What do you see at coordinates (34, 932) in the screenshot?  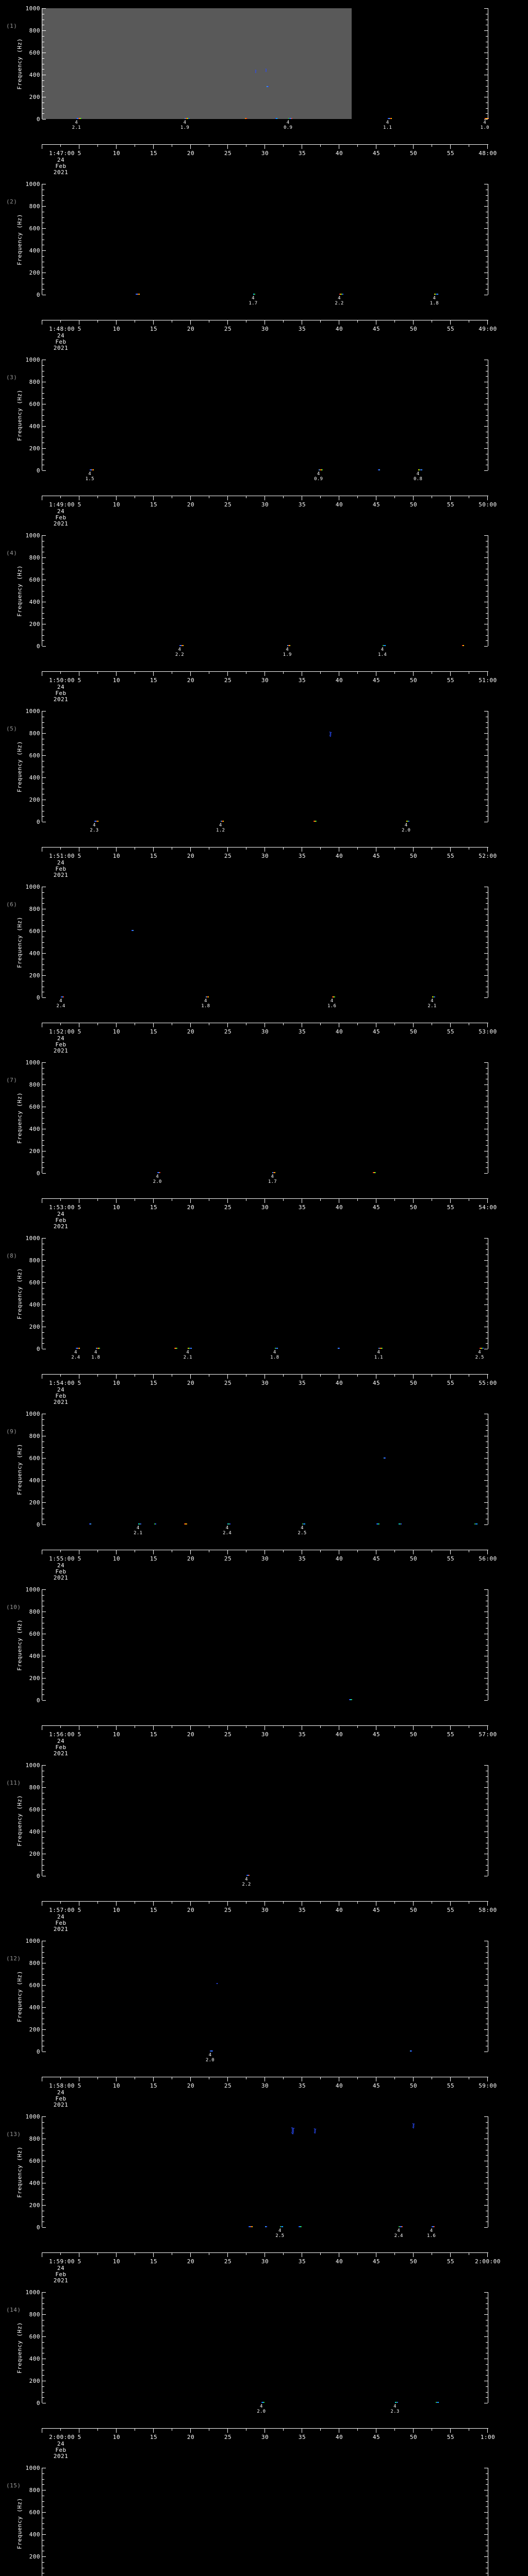 I see `y-tick-label: 600` at bounding box center [34, 932].